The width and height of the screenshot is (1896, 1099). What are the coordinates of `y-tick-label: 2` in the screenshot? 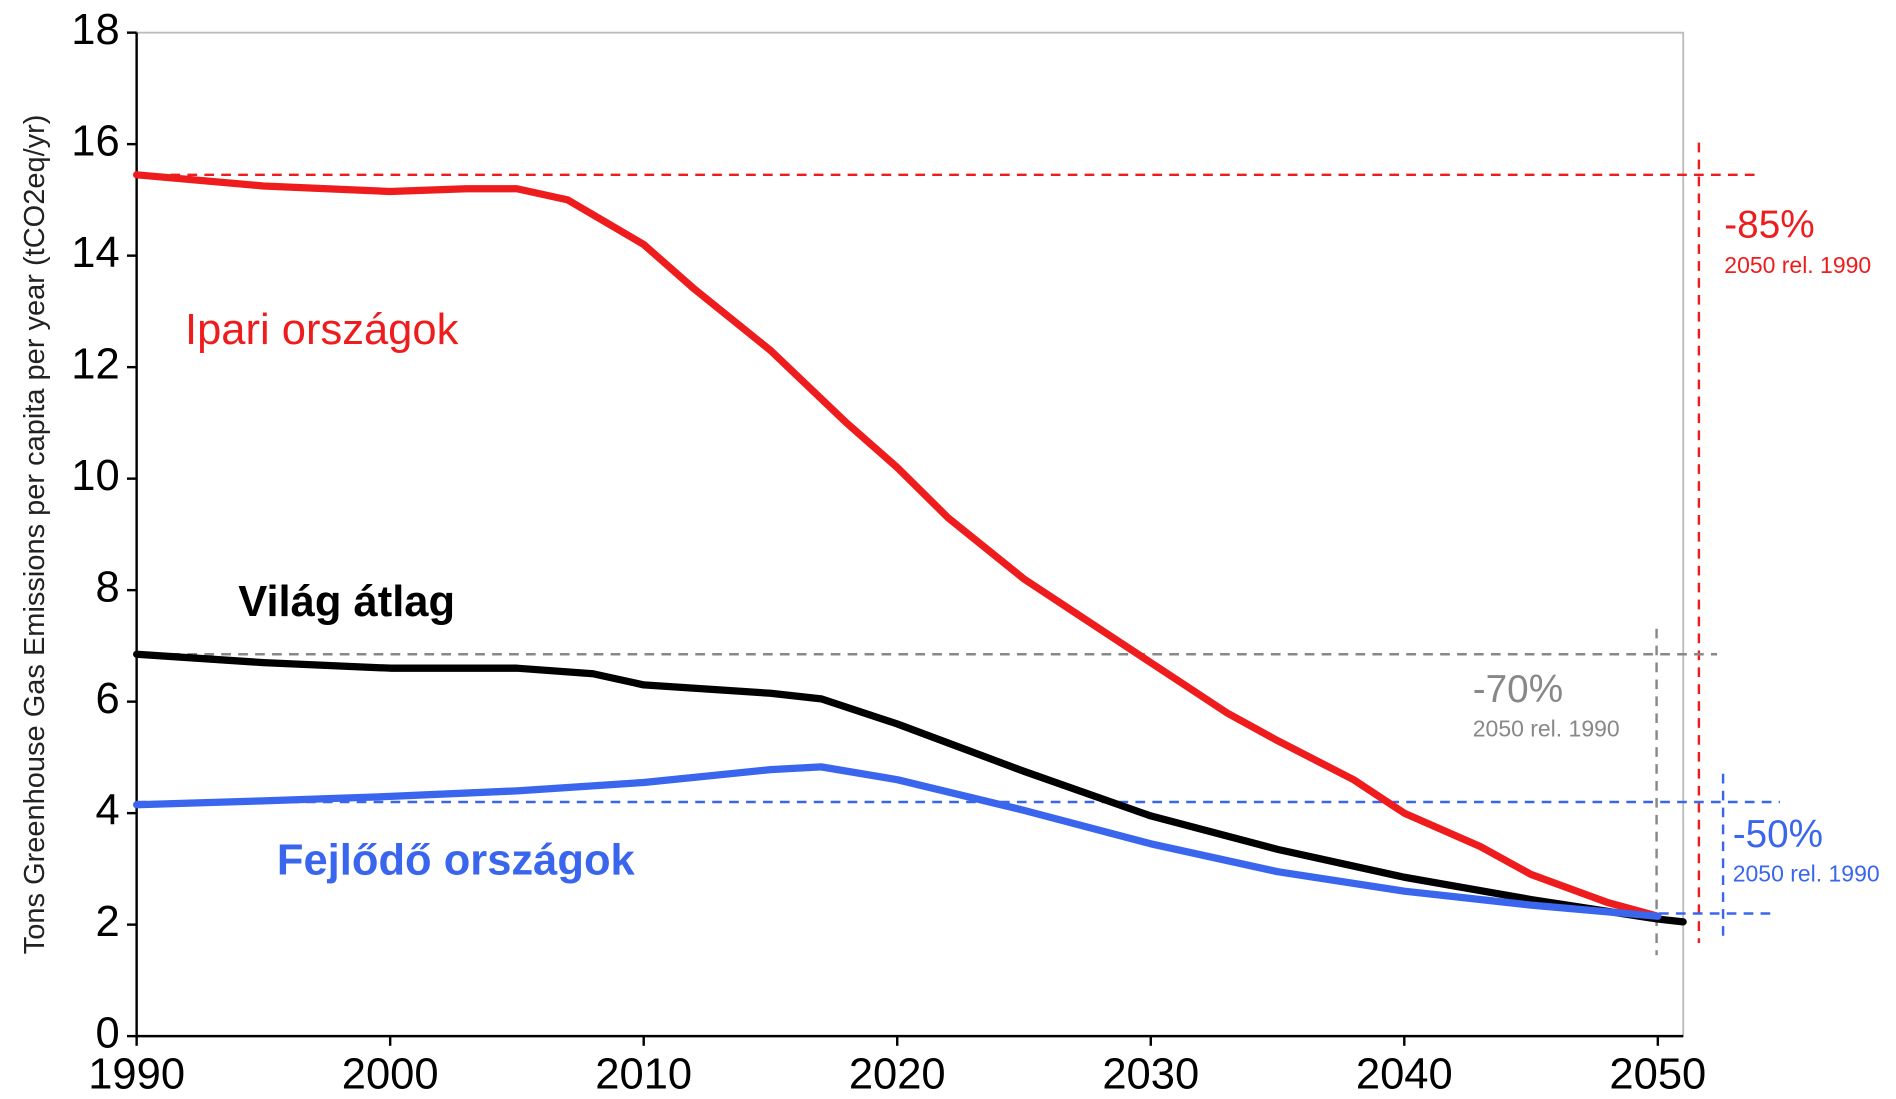 It's located at (108, 922).